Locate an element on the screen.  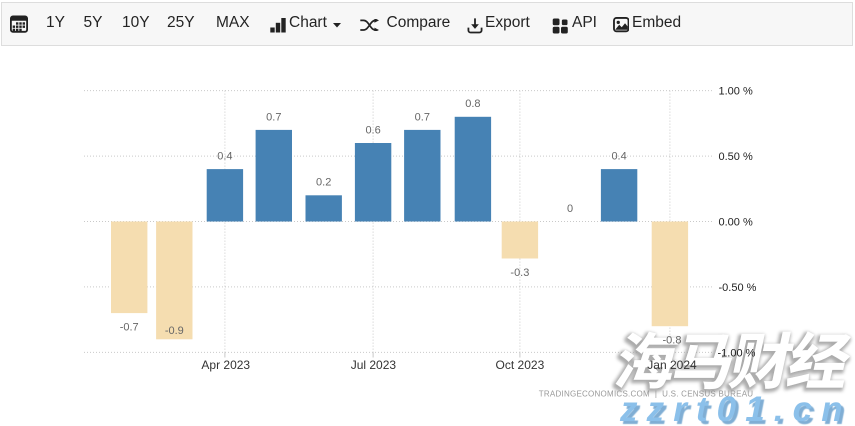
svg-text: -0.8 is located at coordinates (672, 341).